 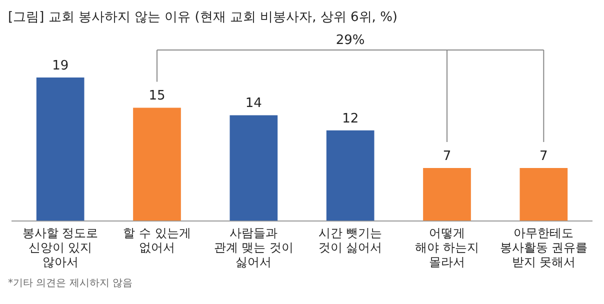 What do you see at coordinates (254, 247) in the screenshot?
I see `x-tick-label: 사람들과 관계 맺는 것이 싫어서` at bounding box center [254, 247].